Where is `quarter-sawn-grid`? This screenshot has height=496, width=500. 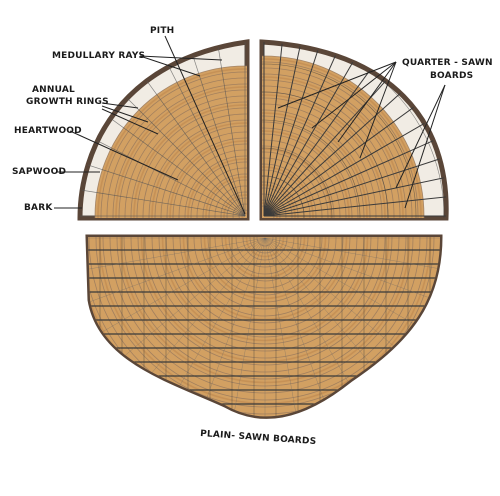
quarter-sawn-grid is located at coordinates (354, 130).